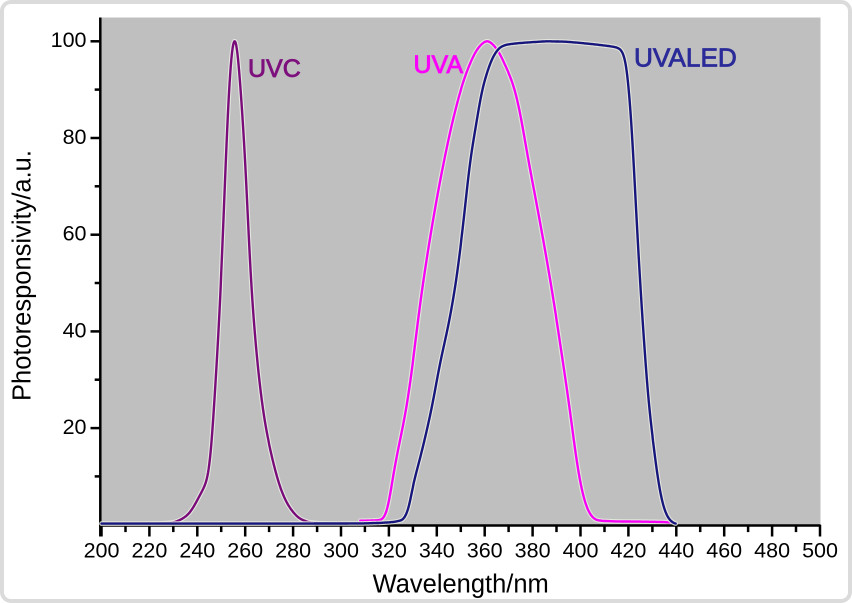 The image size is (852, 603). Describe the element at coordinates (389, 551) in the screenshot. I see `svg-text: 320` at that location.